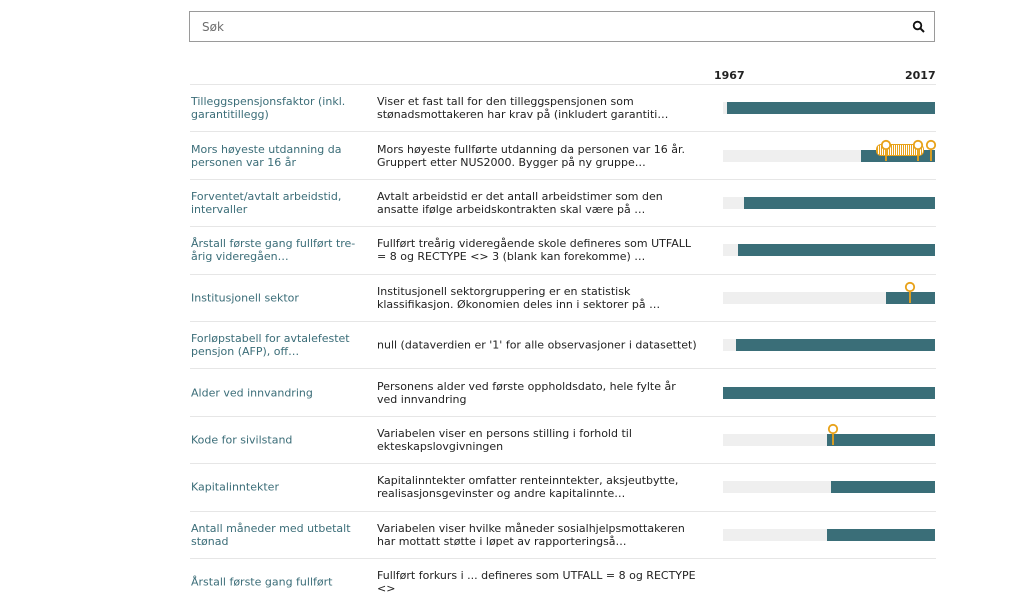 The height and width of the screenshot is (605, 1024). Describe the element at coordinates (266, 202) in the screenshot. I see `variable-name-link: Forventet/avtalt arbeidstid, intervaller` at that location.